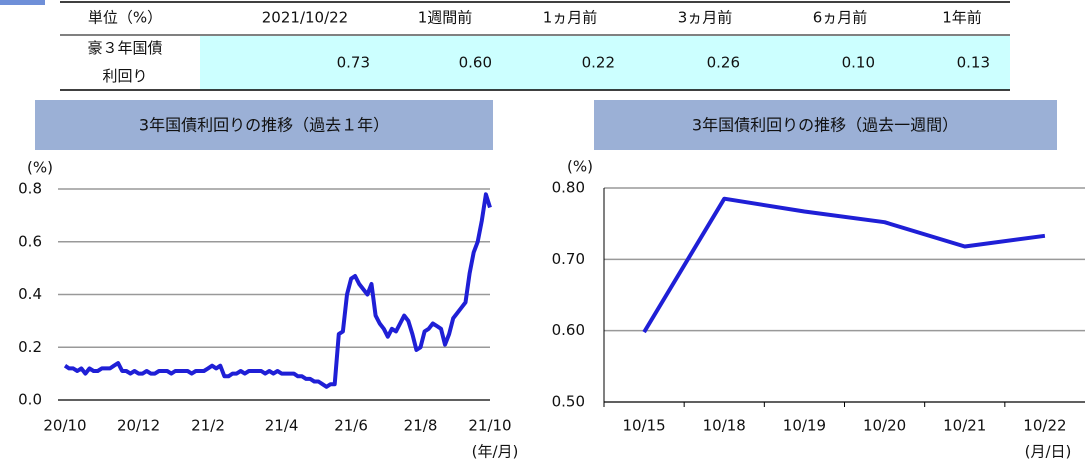 Image resolution: width=1087 pixels, height=469 pixels. What do you see at coordinates (495, 452) in the screenshot?
I see `x-axis-label: (年/月)` at bounding box center [495, 452].